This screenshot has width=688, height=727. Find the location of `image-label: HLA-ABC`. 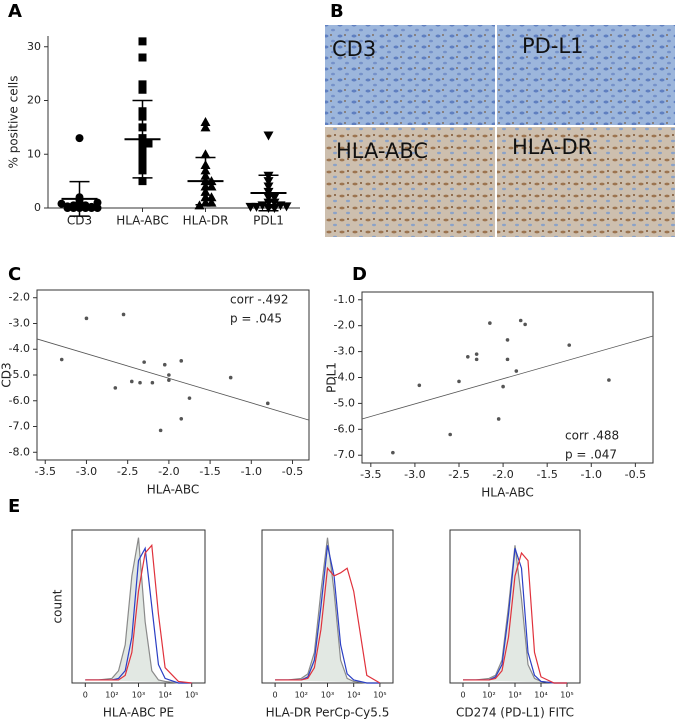

image-label: HLA-ABC is located at coordinates (382, 151).